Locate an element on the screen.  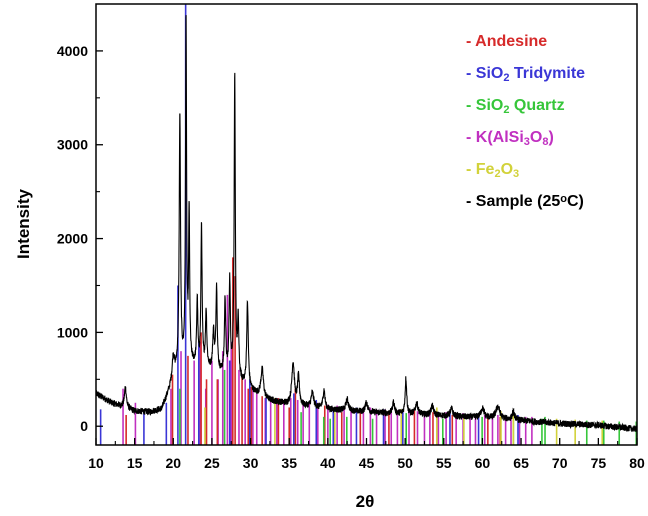
legend-item-andesine: - Andesine is located at coordinates (506, 41).